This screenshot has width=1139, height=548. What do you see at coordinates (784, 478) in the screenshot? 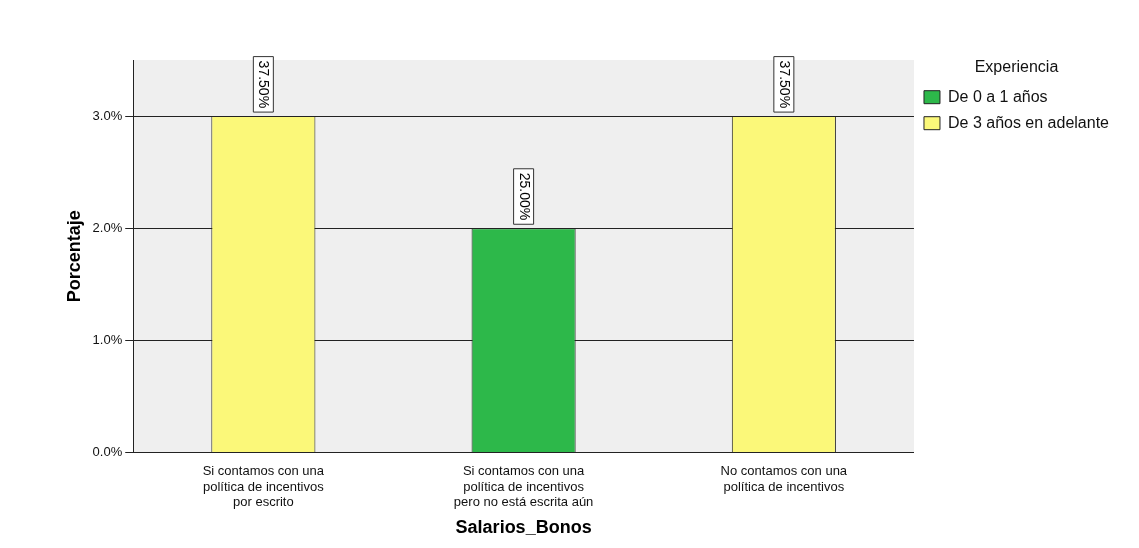
I see `x-tick-label: No contamos con una política de incentivos` at bounding box center [784, 478].